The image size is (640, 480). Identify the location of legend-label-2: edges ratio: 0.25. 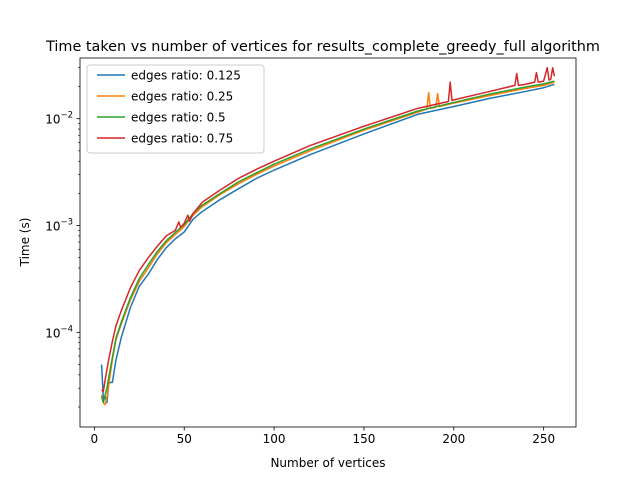
(182, 97).